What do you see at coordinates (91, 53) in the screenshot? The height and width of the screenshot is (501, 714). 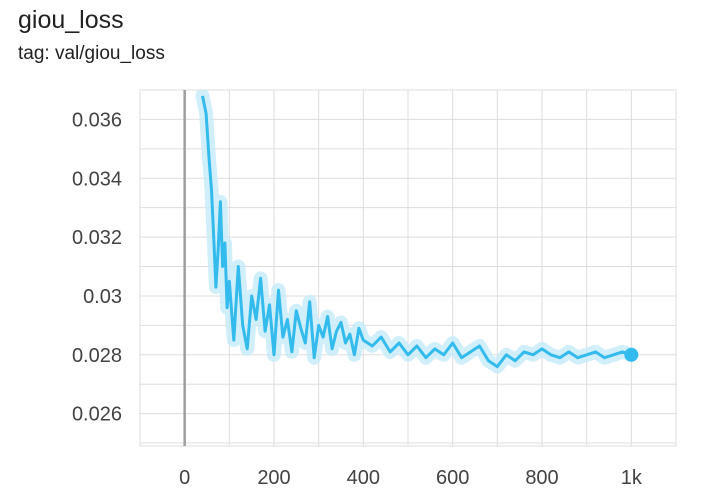 I see `chart-tag: tag: val/giou_loss` at bounding box center [91, 53].